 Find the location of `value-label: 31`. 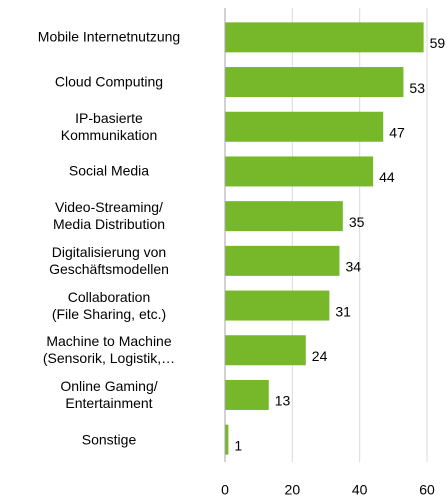

value-label: 31 is located at coordinates (343, 311).